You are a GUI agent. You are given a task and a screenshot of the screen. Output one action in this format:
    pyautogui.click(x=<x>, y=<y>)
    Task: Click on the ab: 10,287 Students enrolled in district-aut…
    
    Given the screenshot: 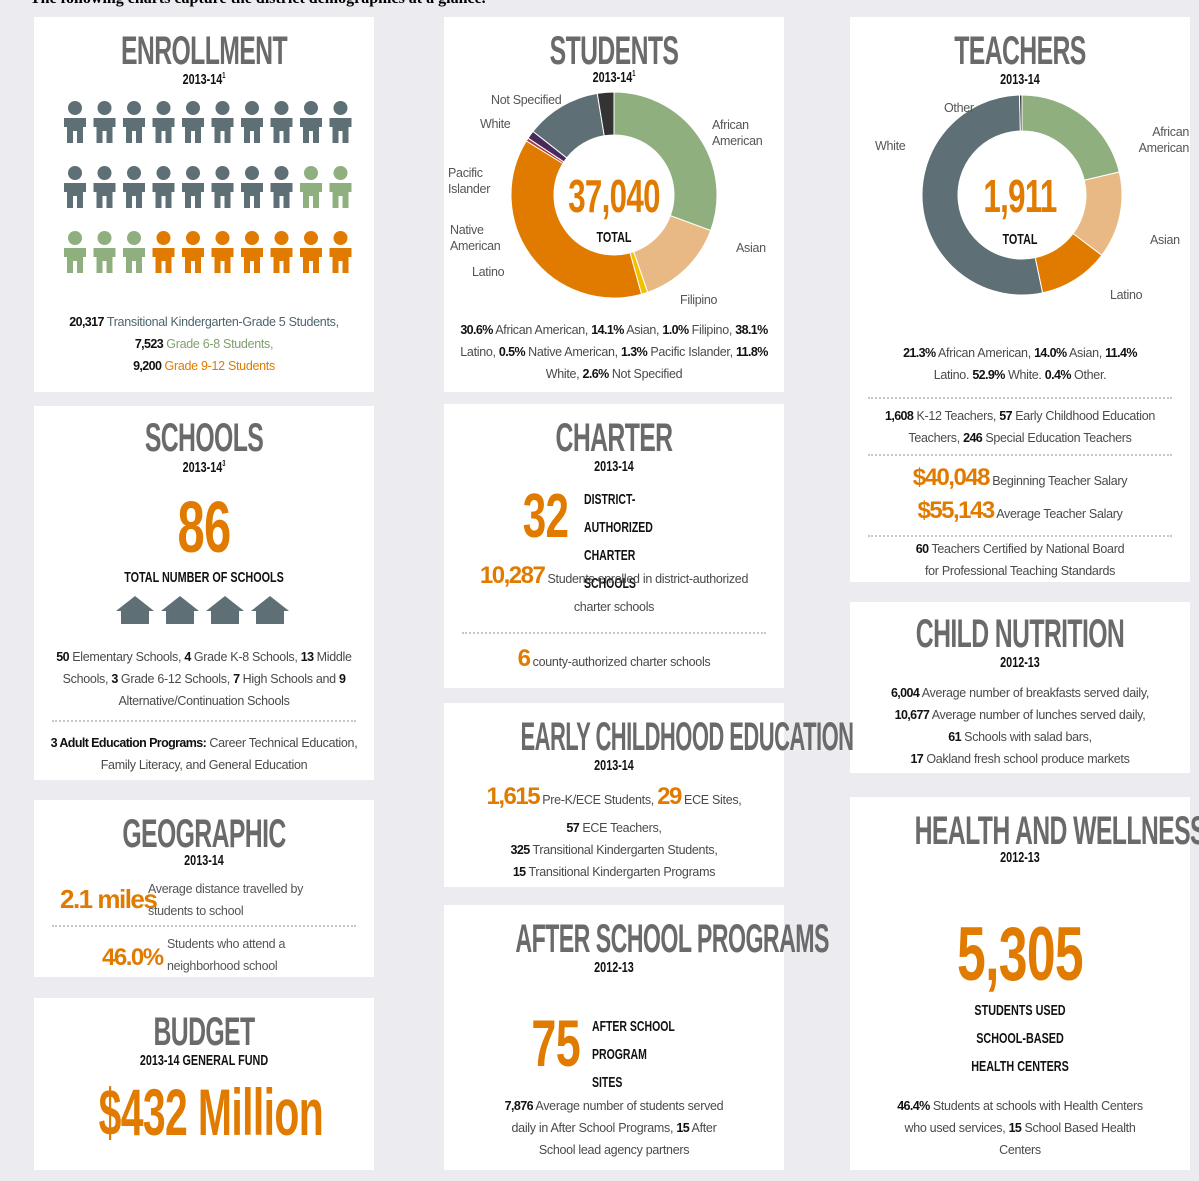 What is the action you would take?
    pyautogui.click(x=614, y=591)
    